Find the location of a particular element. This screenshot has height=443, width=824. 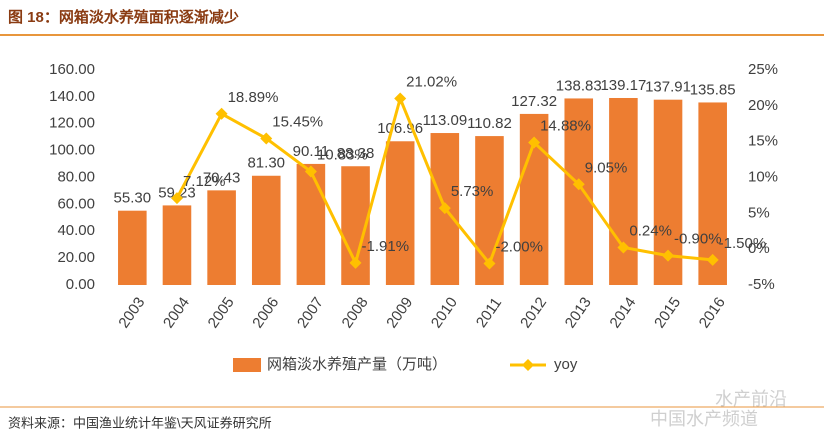

bar-label: 137.91 is located at coordinates (668, 87).